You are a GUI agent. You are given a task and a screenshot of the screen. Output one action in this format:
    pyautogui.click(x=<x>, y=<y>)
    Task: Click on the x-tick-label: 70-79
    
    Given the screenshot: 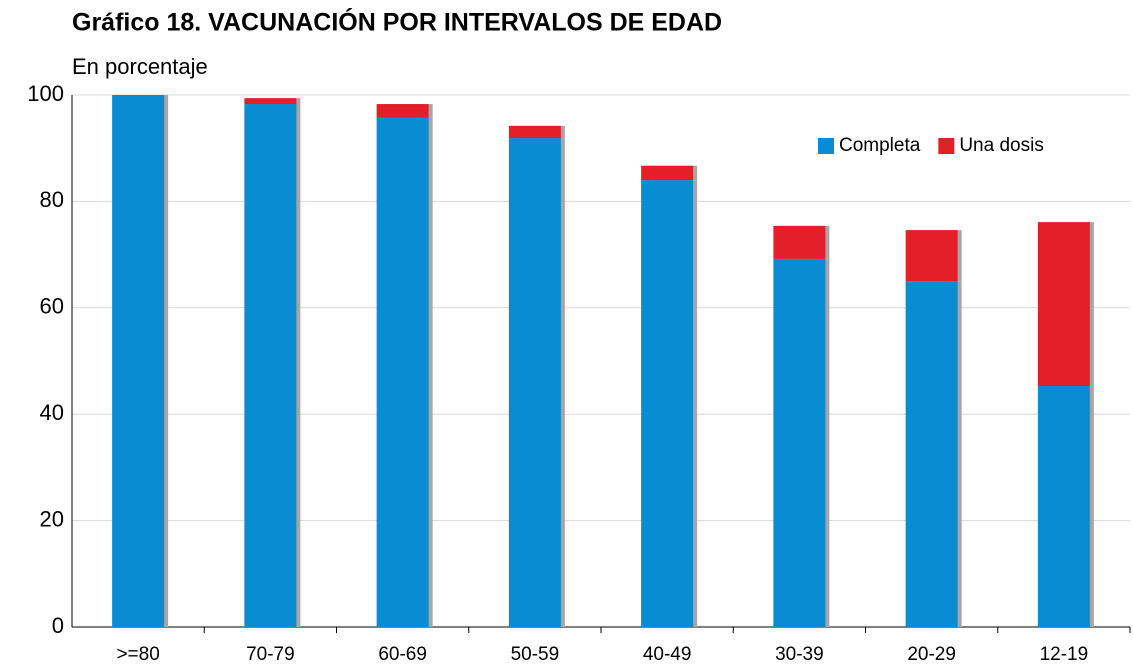 What is the action you would take?
    pyautogui.click(x=270, y=654)
    